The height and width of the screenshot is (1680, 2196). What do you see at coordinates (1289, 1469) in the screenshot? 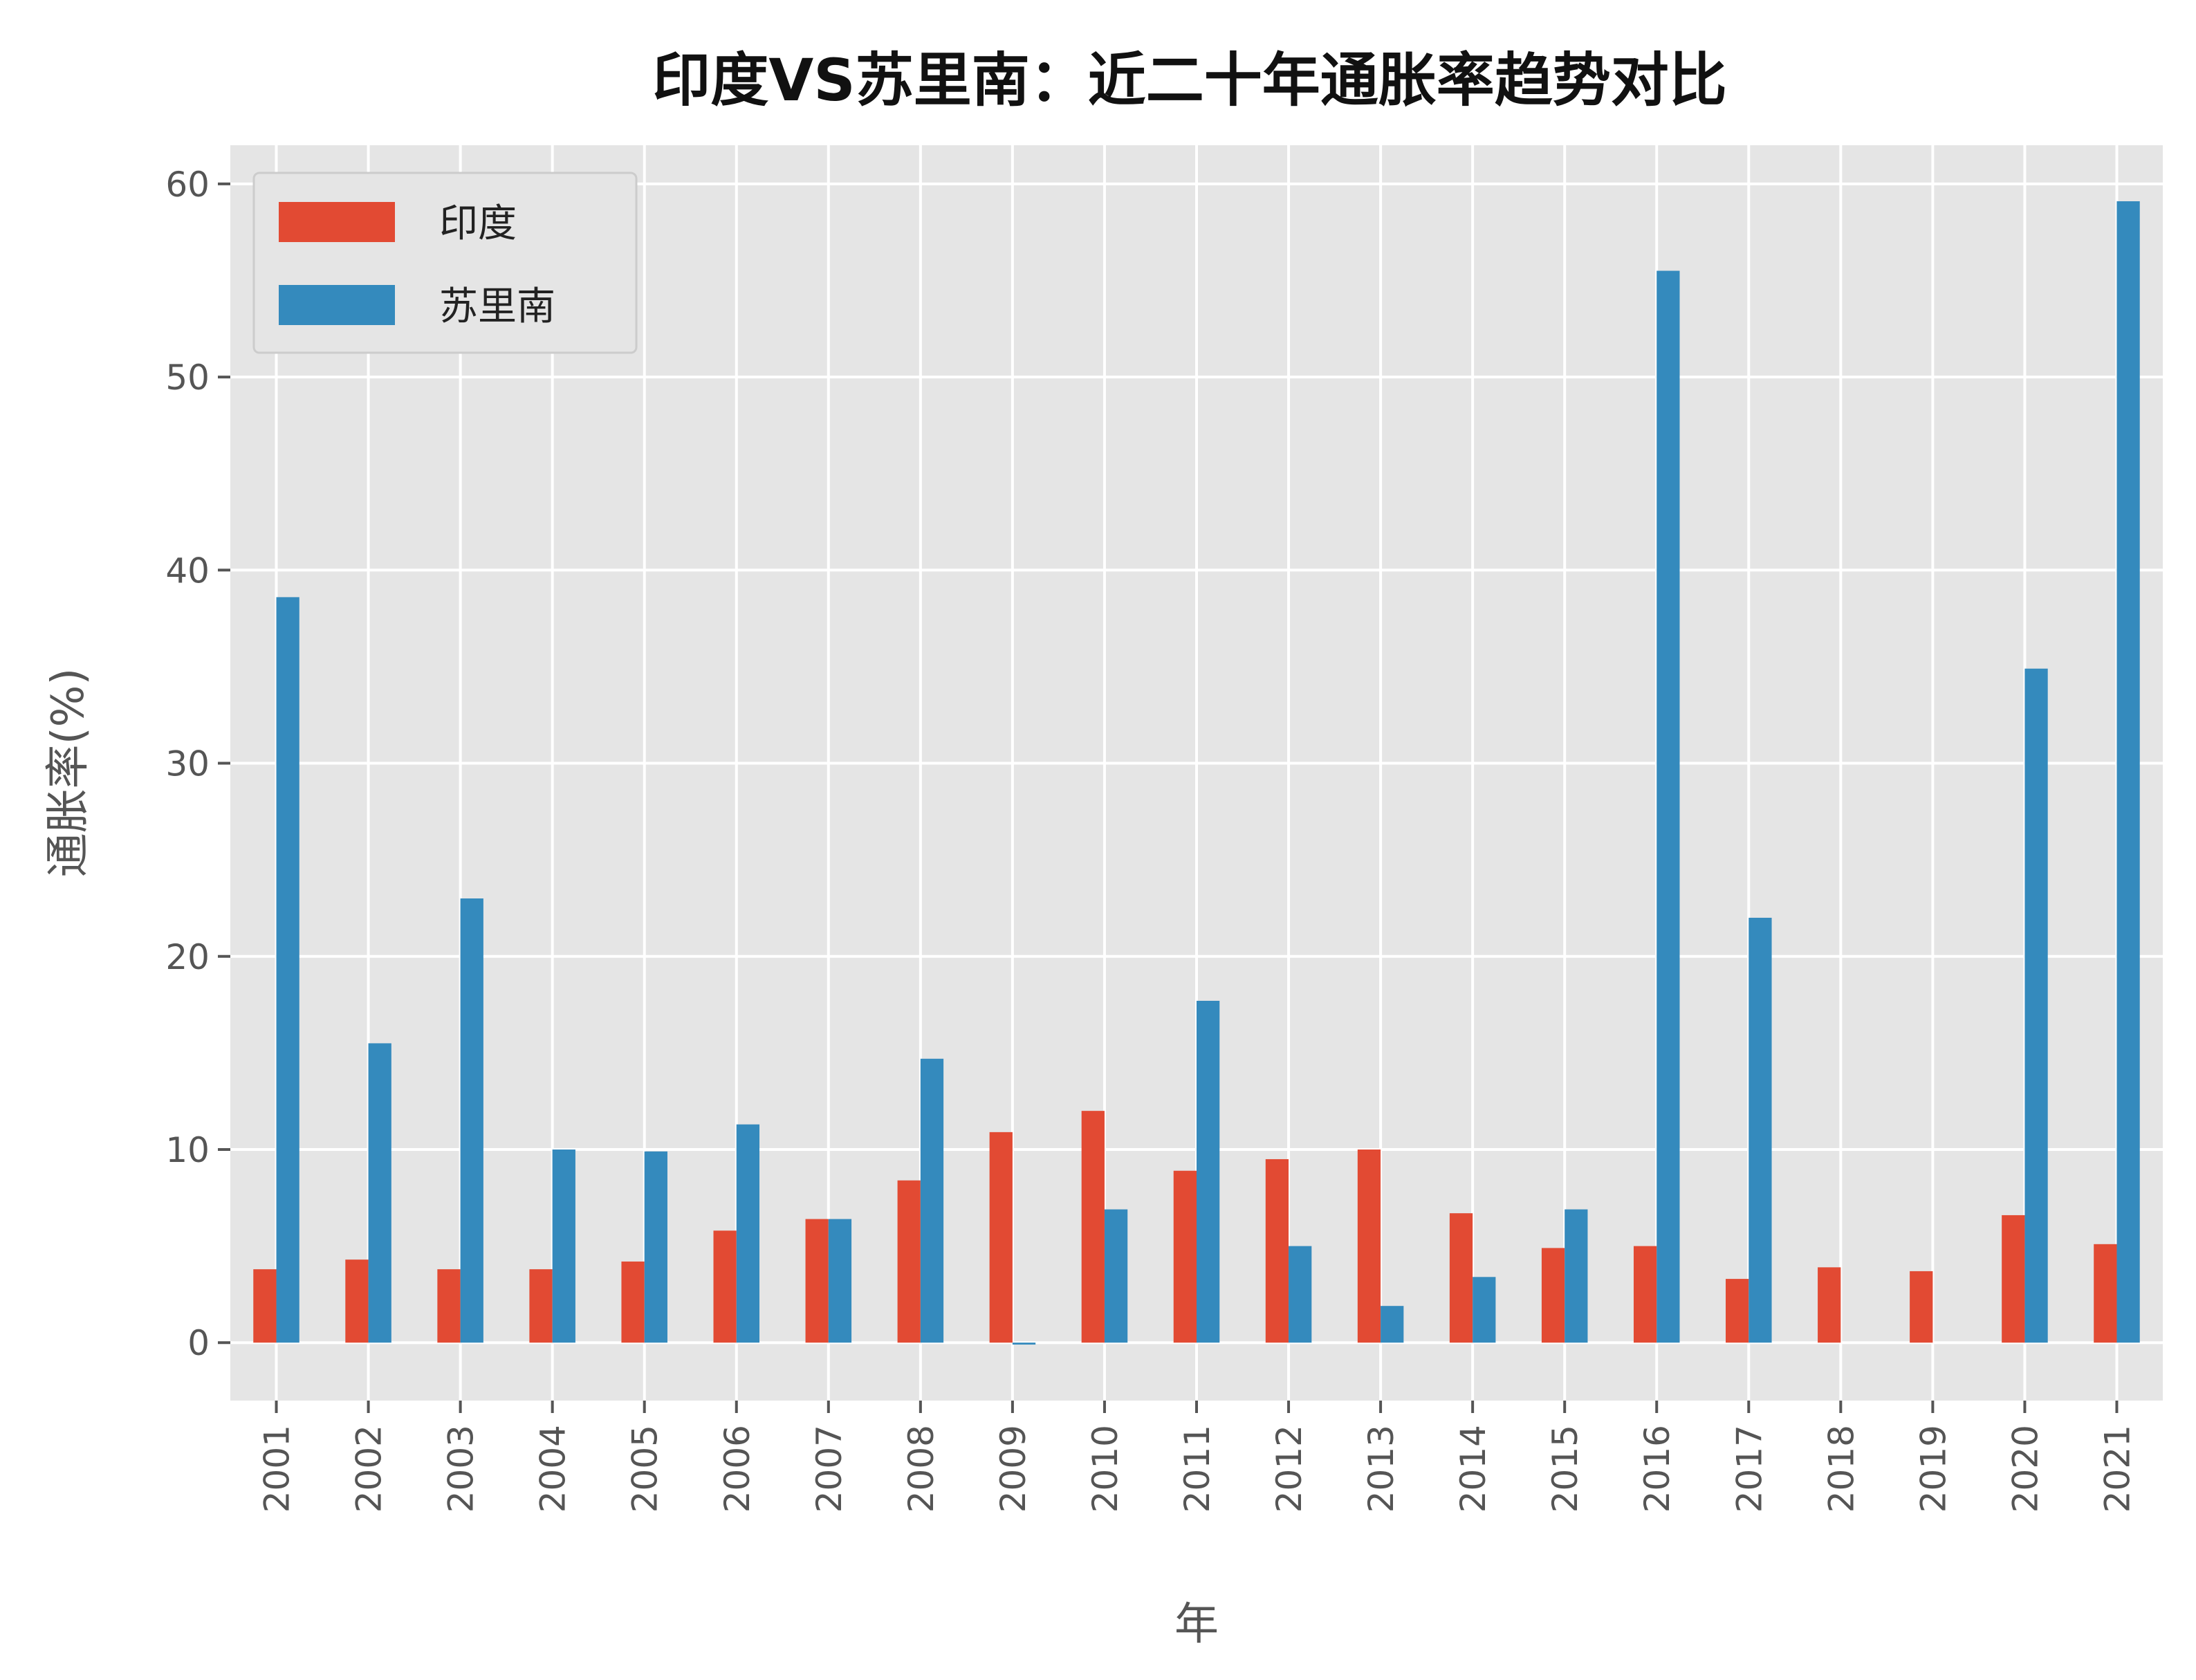
I see `x-tick-label: 2012` at bounding box center [1289, 1469].